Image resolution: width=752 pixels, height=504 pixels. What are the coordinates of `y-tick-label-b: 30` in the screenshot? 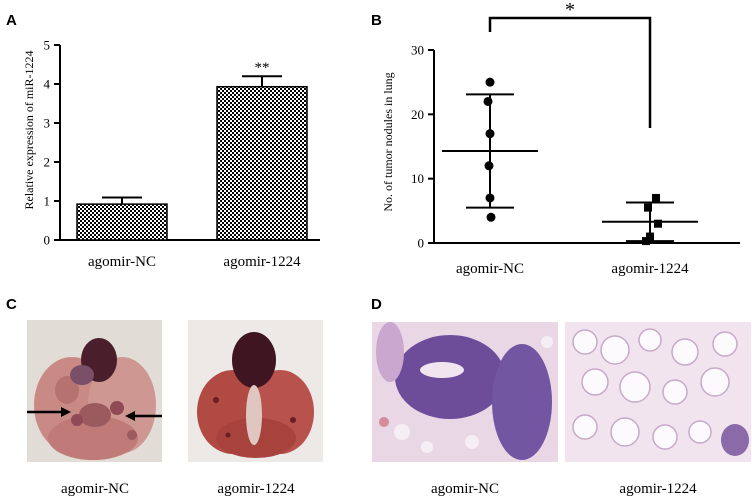 It's located at (417, 50).